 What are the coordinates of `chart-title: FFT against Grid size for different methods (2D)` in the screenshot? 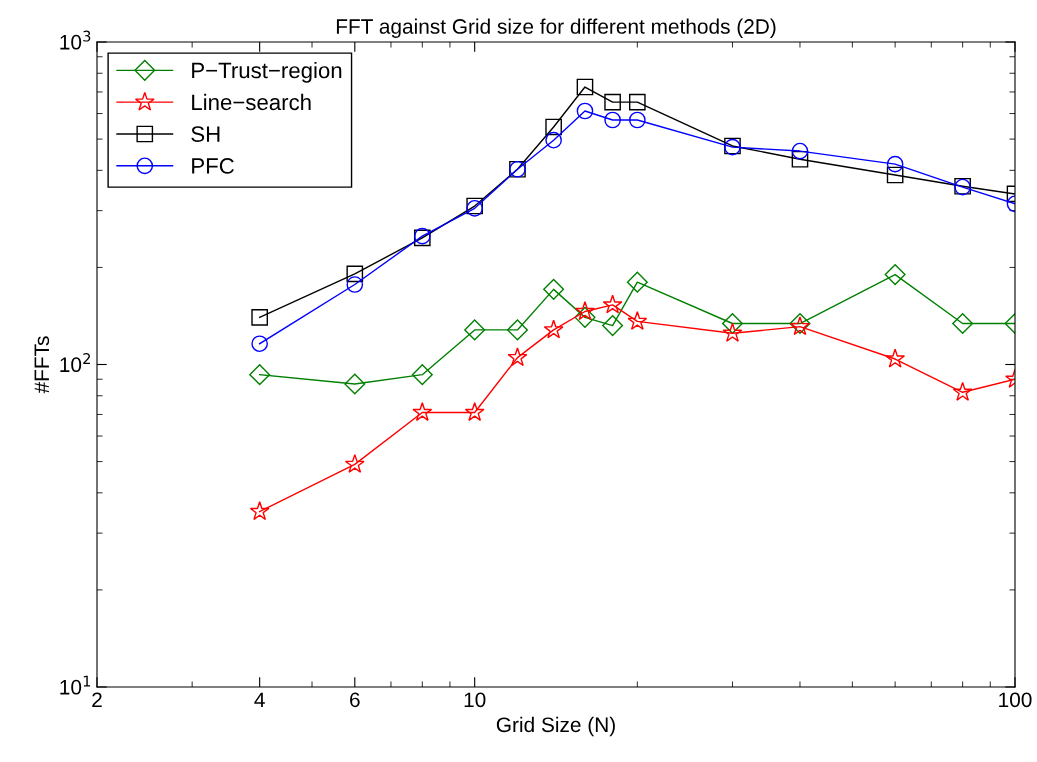 It's located at (556, 28).